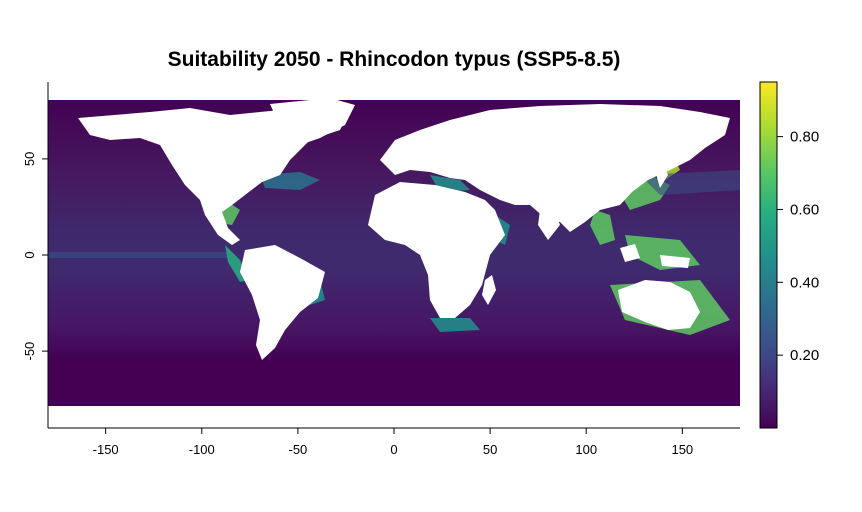 Image resolution: width=862 pixels, height=512 pixels. What do you see at coordinates (394, 417) in the screenshot?
I see `land-antarctica` at bounding box center [394, 417].